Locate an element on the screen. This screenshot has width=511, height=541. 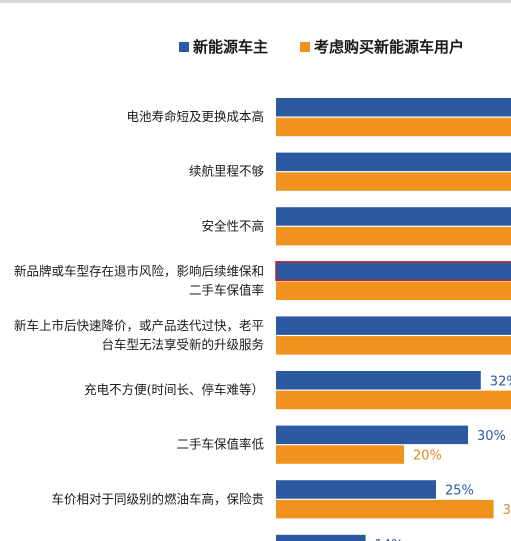
data-label: 32% is located at coordinates (500, 381).